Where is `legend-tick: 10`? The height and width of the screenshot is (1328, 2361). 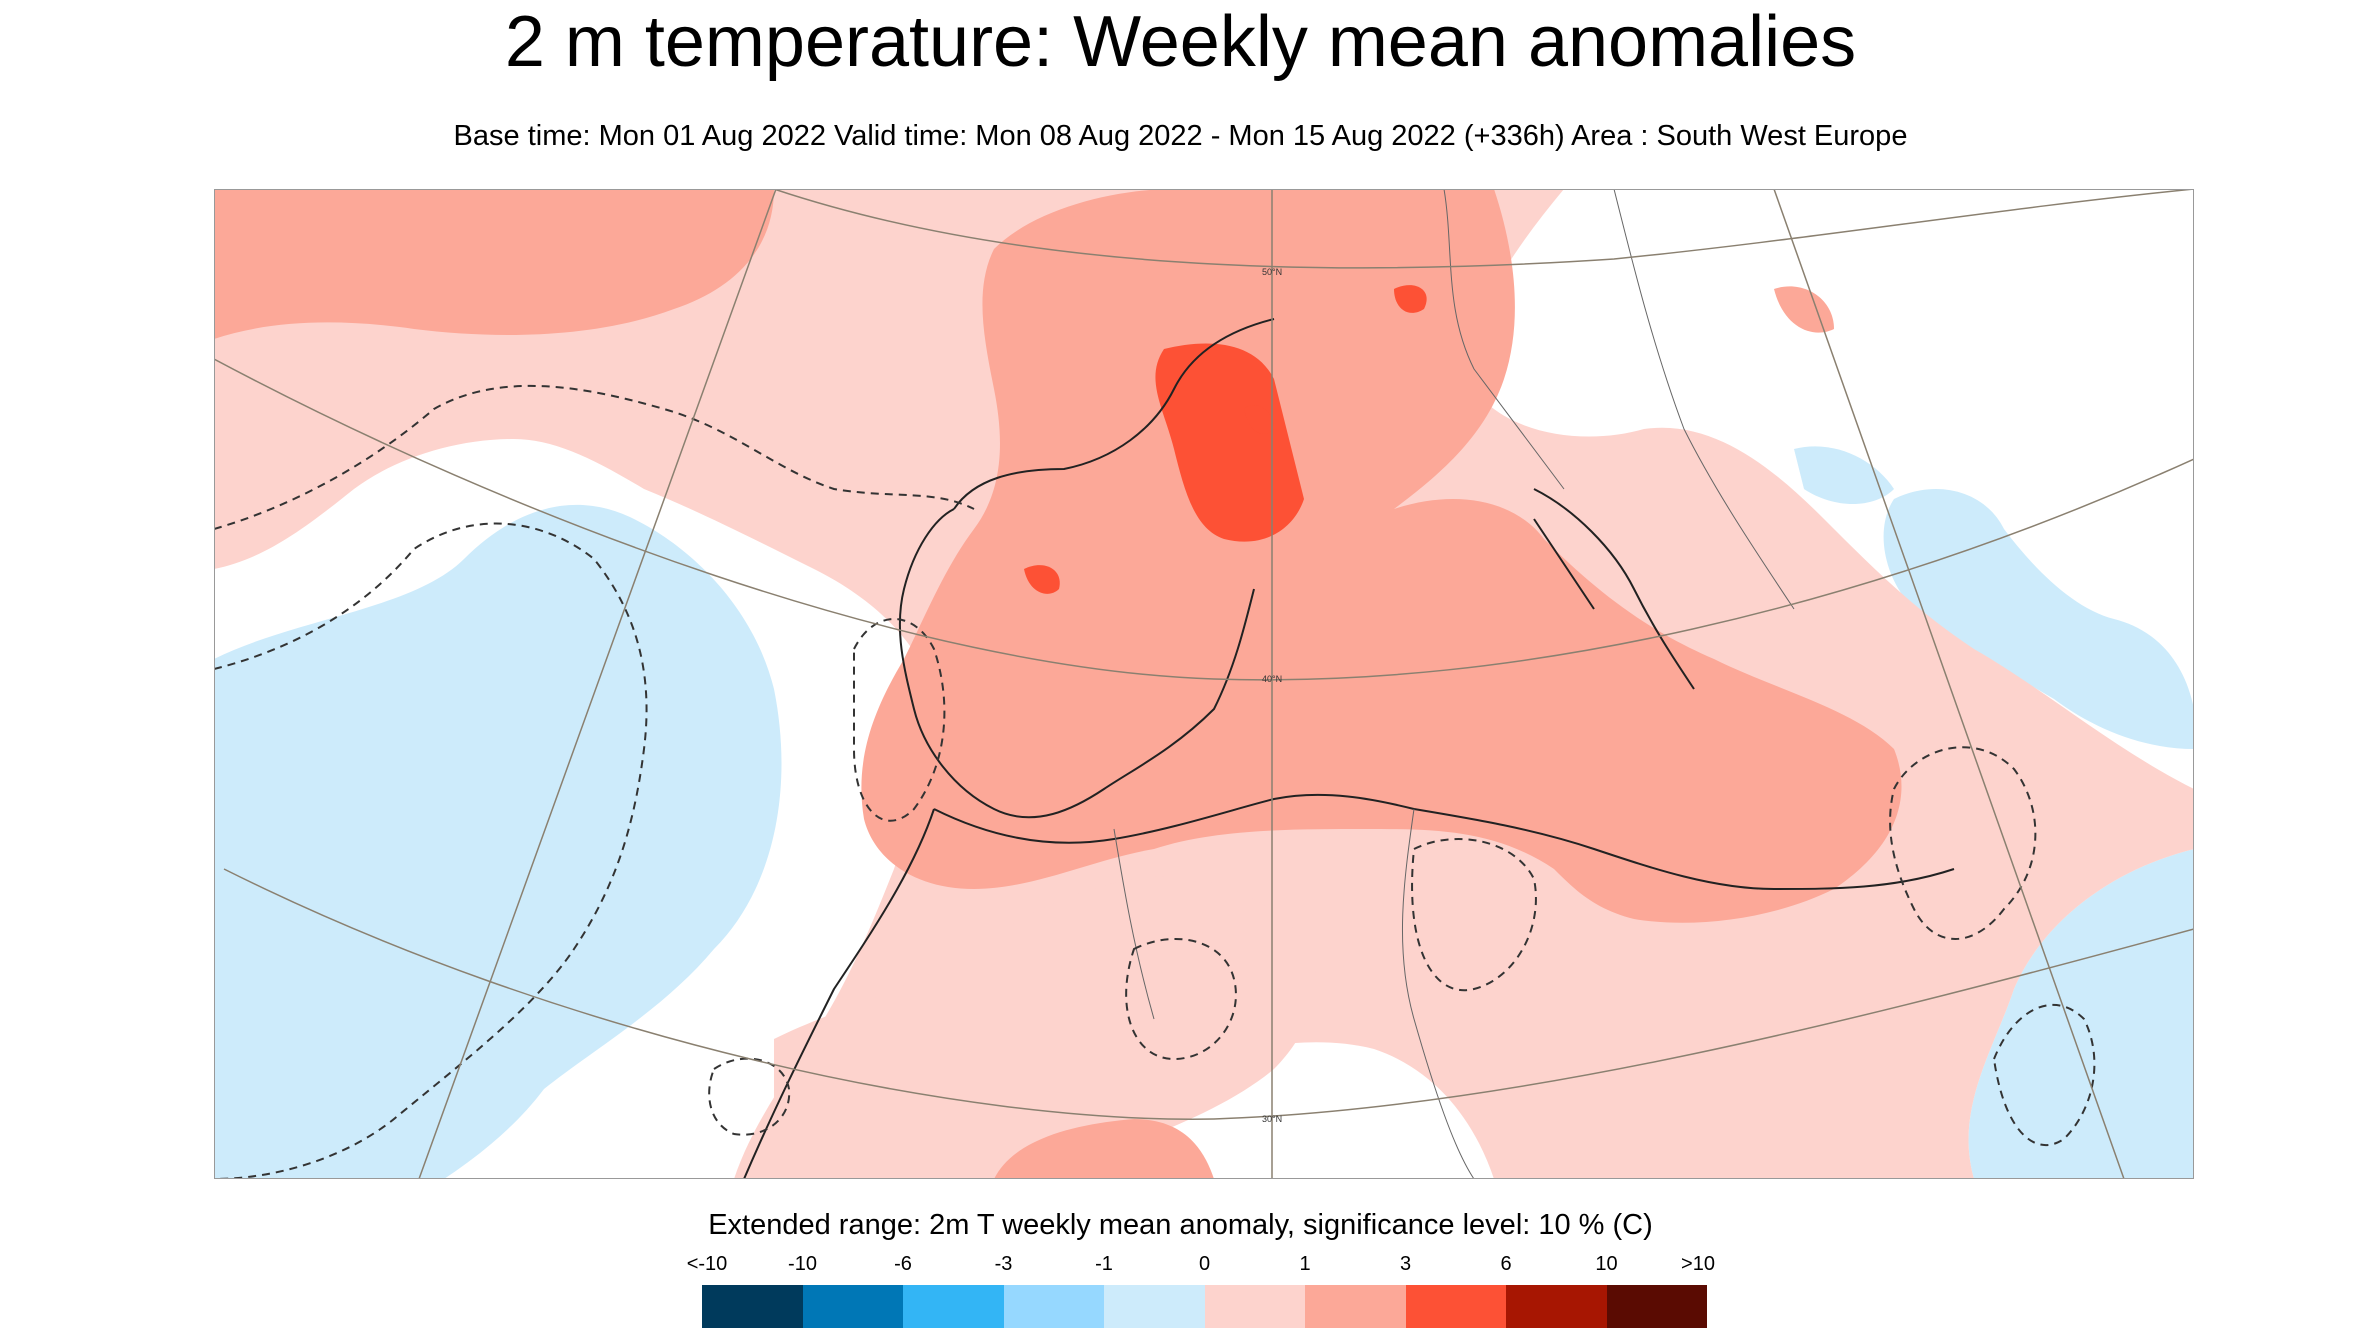
legend-tick: 10 is located at coordinates (1606, 1264).